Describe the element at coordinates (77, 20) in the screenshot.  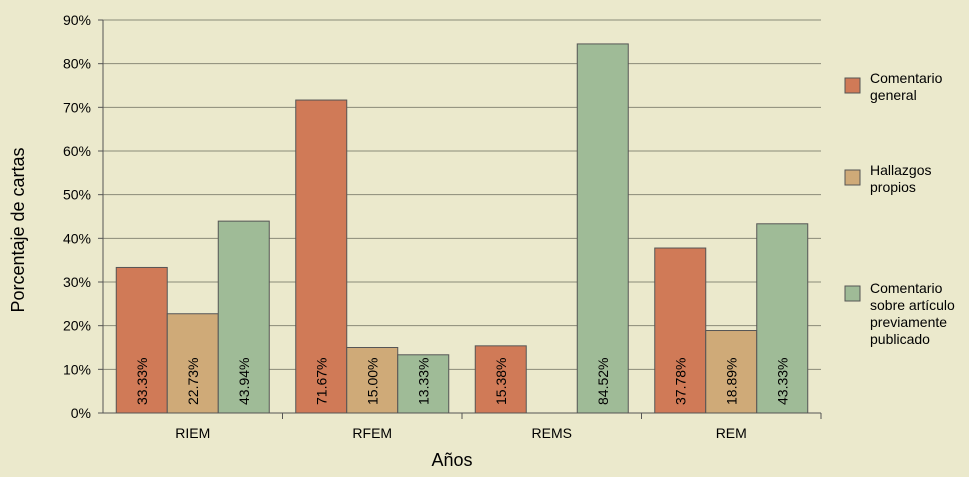
I see `y-tick-label: 90%` at that location.